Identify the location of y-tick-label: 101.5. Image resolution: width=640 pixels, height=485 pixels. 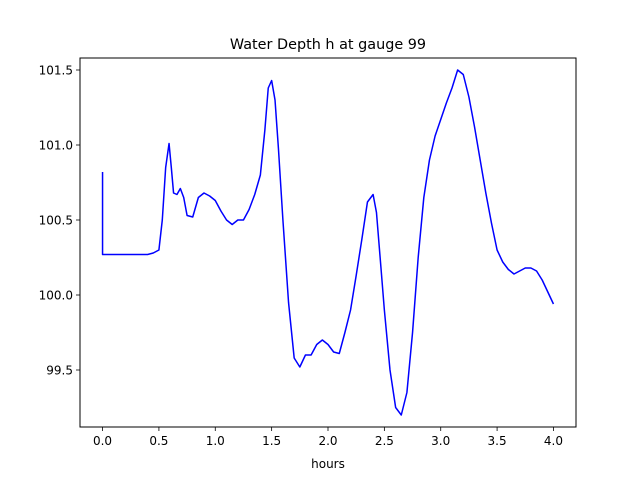
(56, 71).